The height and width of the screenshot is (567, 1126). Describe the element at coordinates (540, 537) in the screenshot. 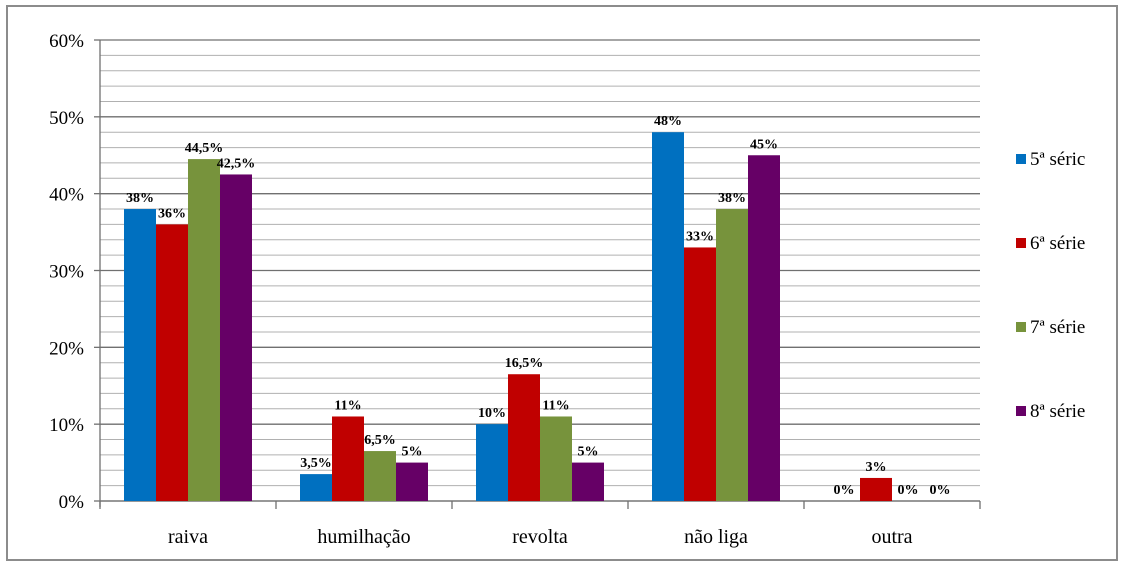

I see `x-category-label: revolta` at that location.